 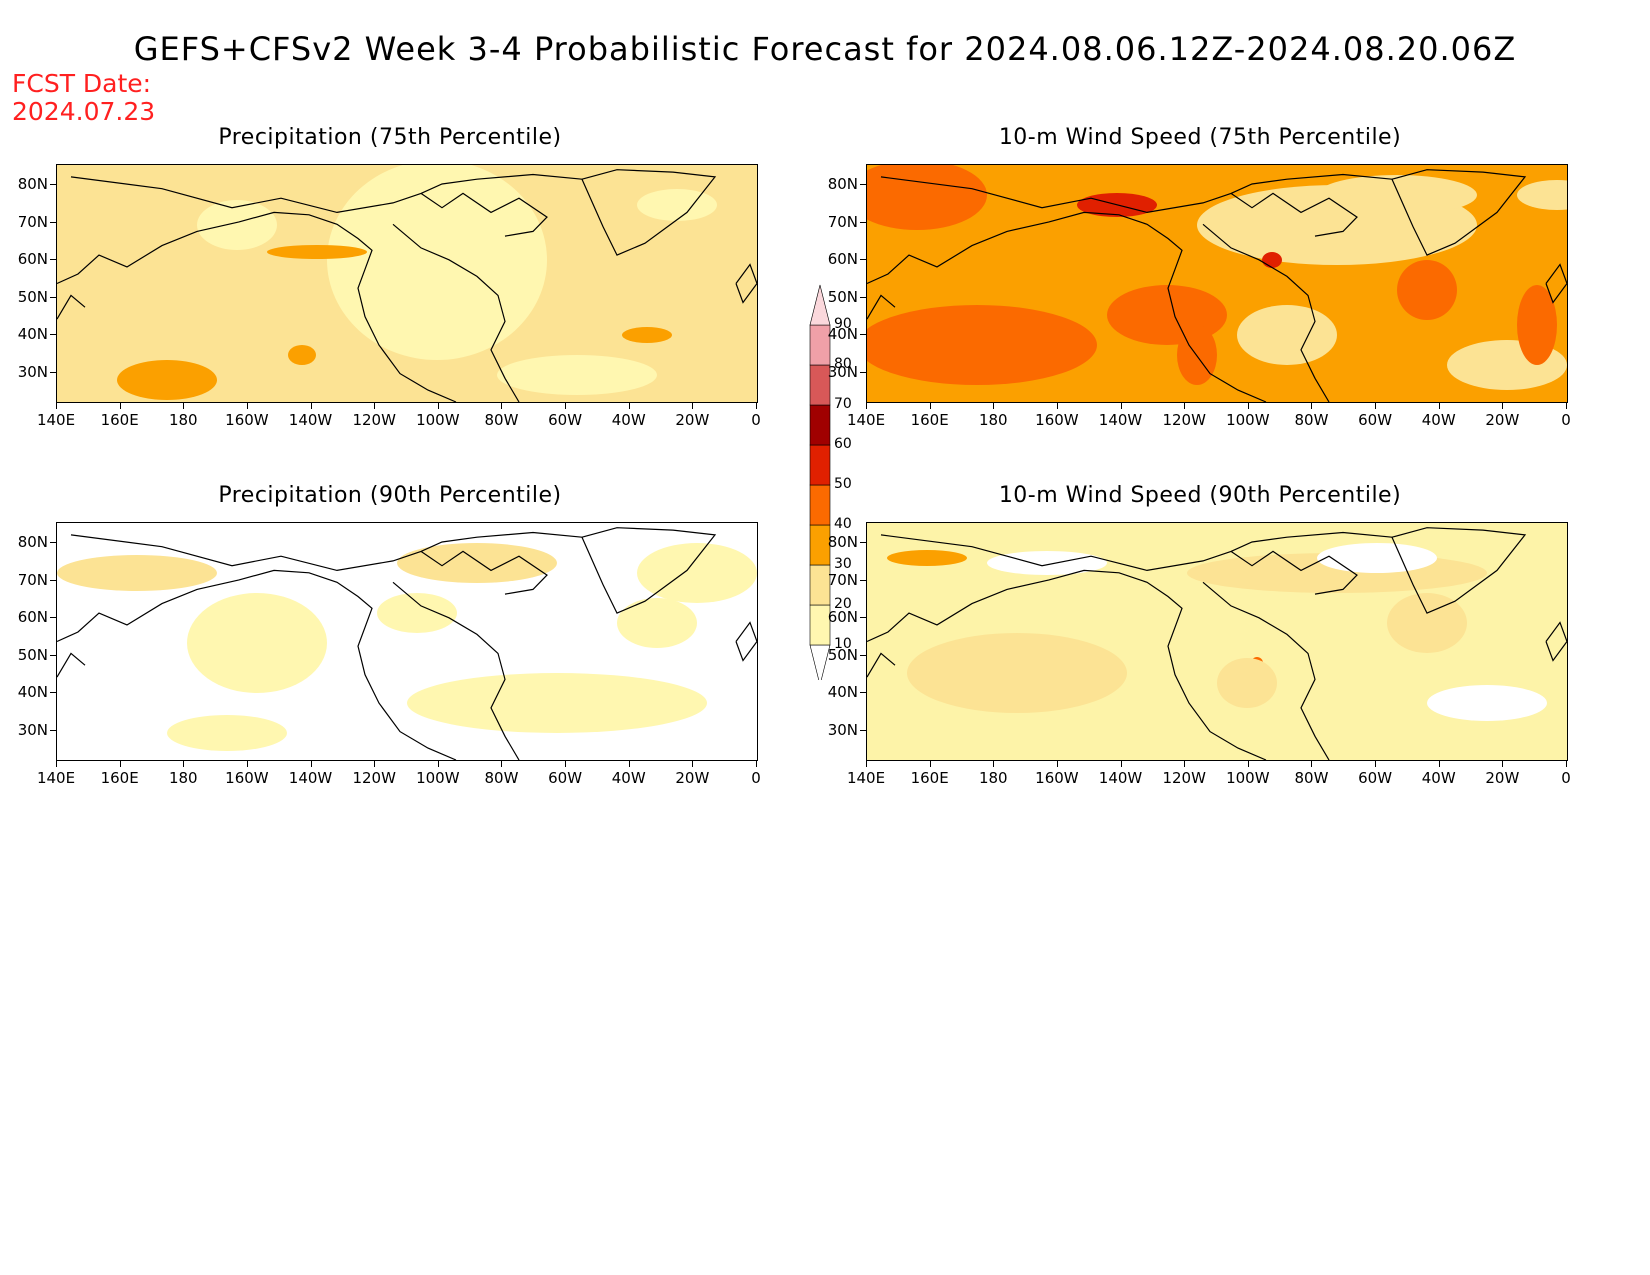 What do you see at coordinates (56, 778) in the screenshot?
I see `lon-tick-label: 140E` at bounding box center [56, 778].